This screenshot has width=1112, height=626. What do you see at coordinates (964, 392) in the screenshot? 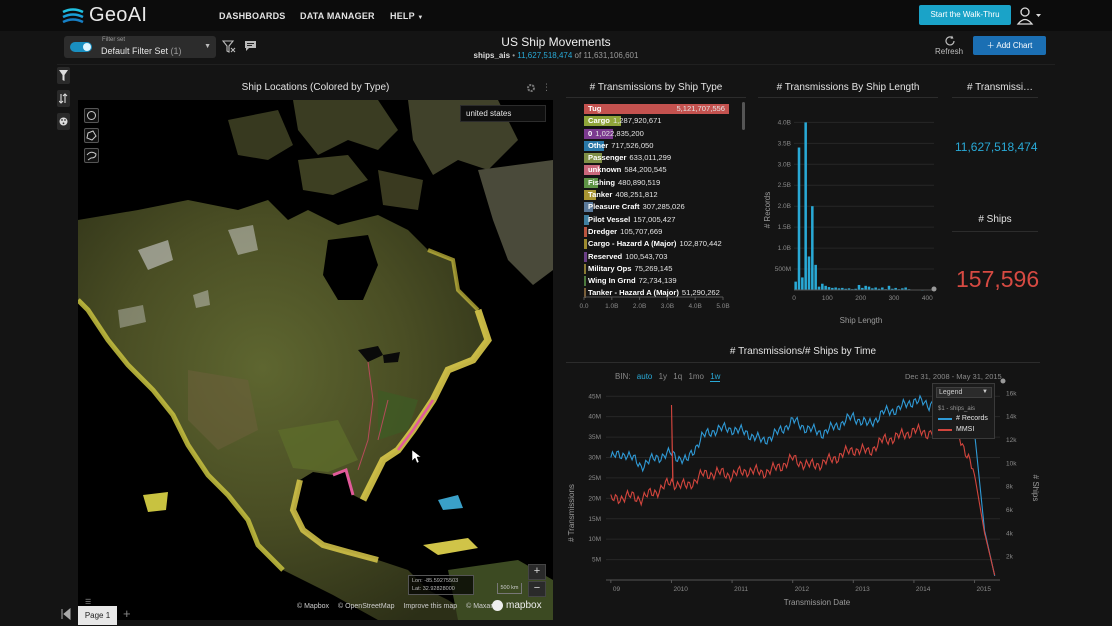
I see `legend-select: Legend ▼` at bounding box center [964, 392].